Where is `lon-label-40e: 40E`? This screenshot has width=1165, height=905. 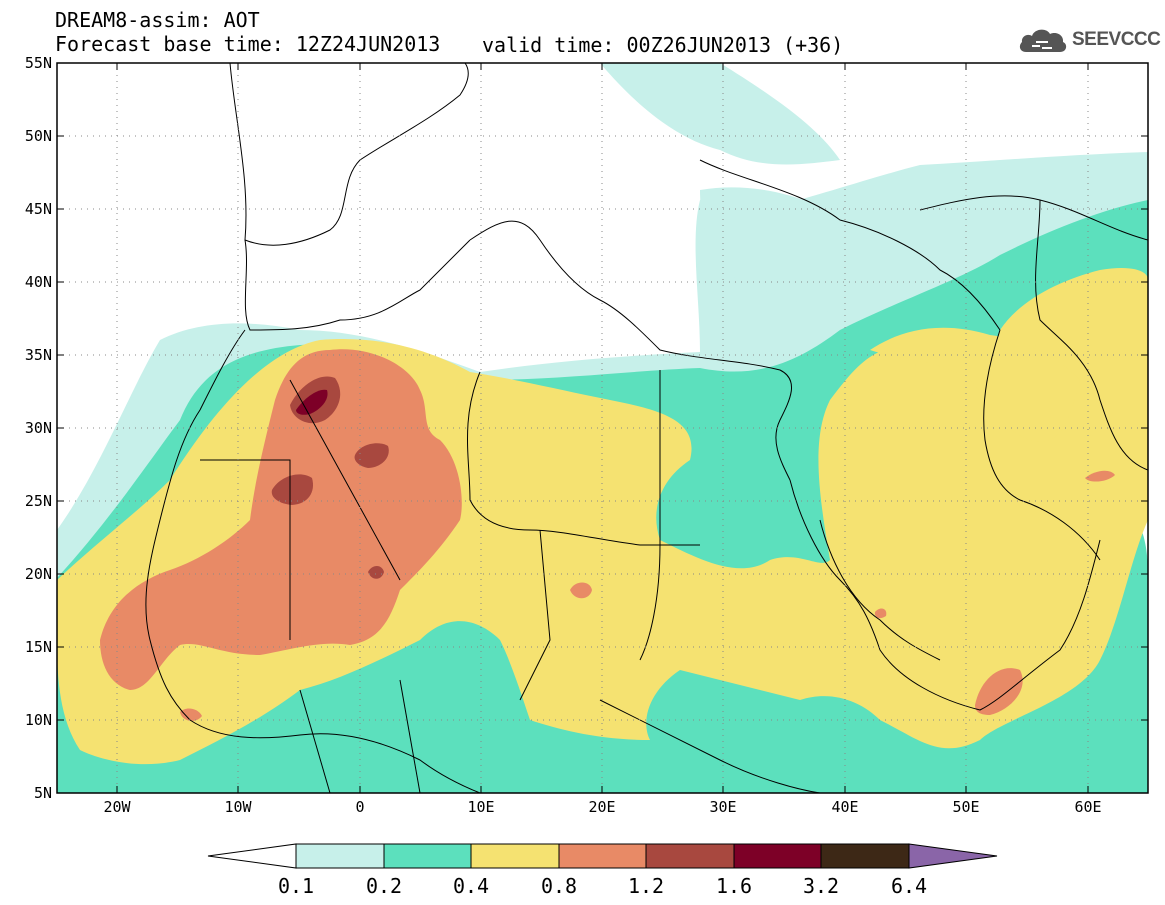 lon-label-40e: 40E is located at coordinates (844, 807).